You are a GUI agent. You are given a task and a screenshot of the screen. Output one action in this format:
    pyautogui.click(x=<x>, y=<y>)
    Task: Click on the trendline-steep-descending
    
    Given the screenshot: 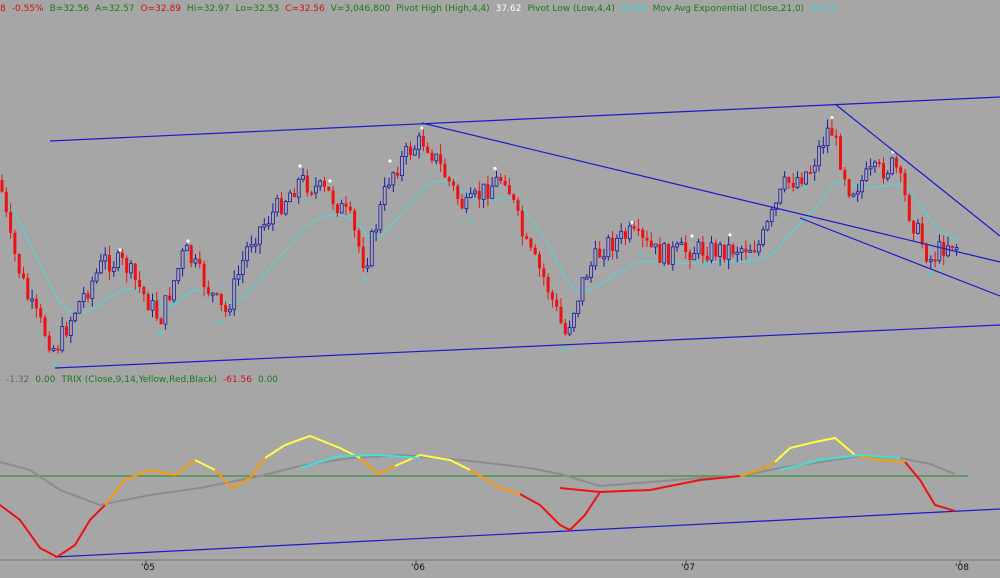 What is the action you would take?
    pyautogui.click(x=917, y=170)
    